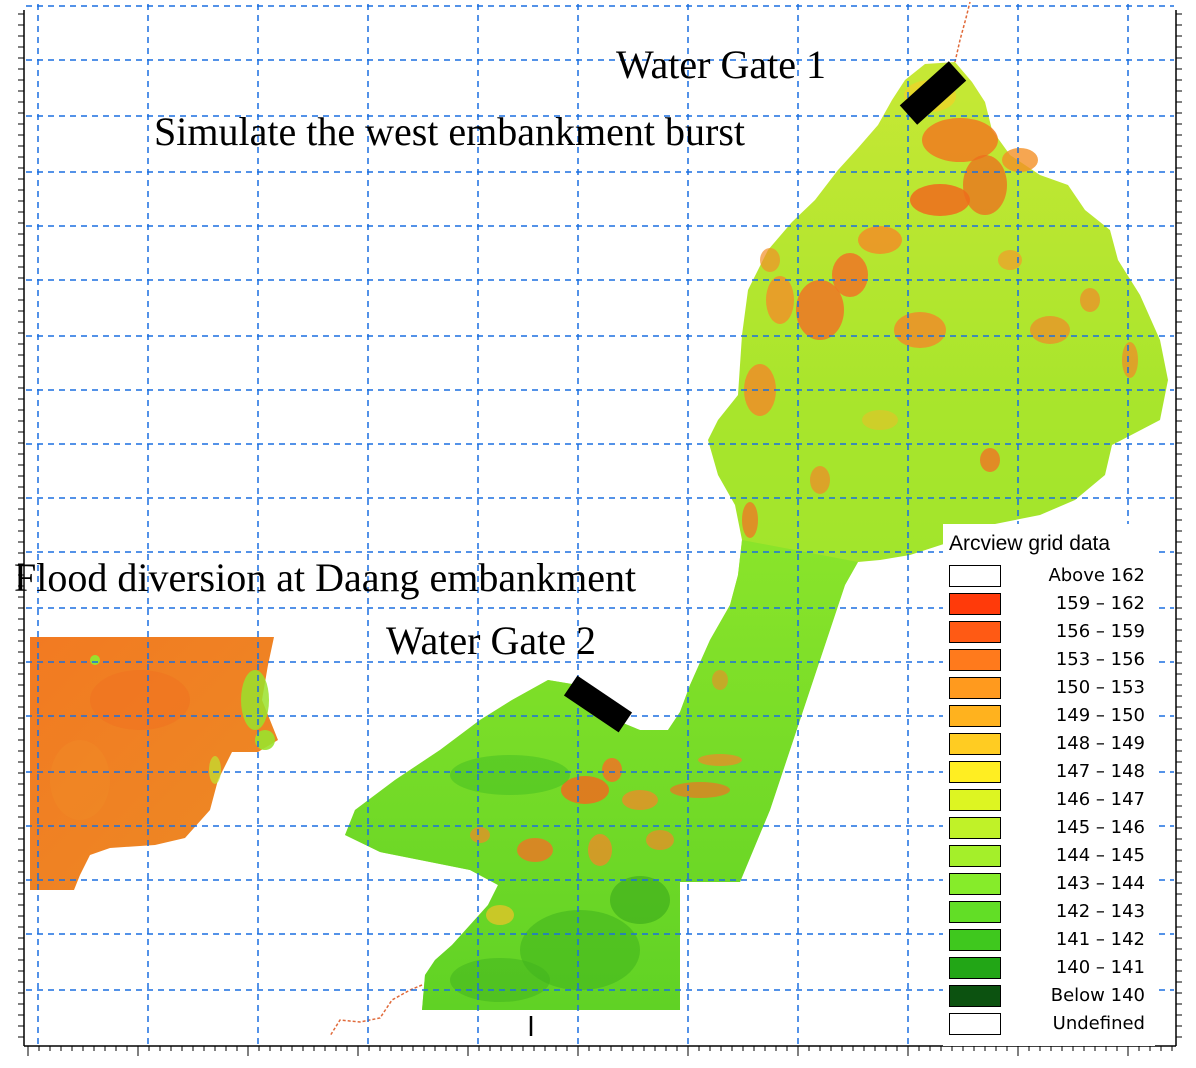  What do you see at coordinates (1100, 967) in the screenshot?
I see `legend-label: 140 – 141` at bounding box center [1100, 967].